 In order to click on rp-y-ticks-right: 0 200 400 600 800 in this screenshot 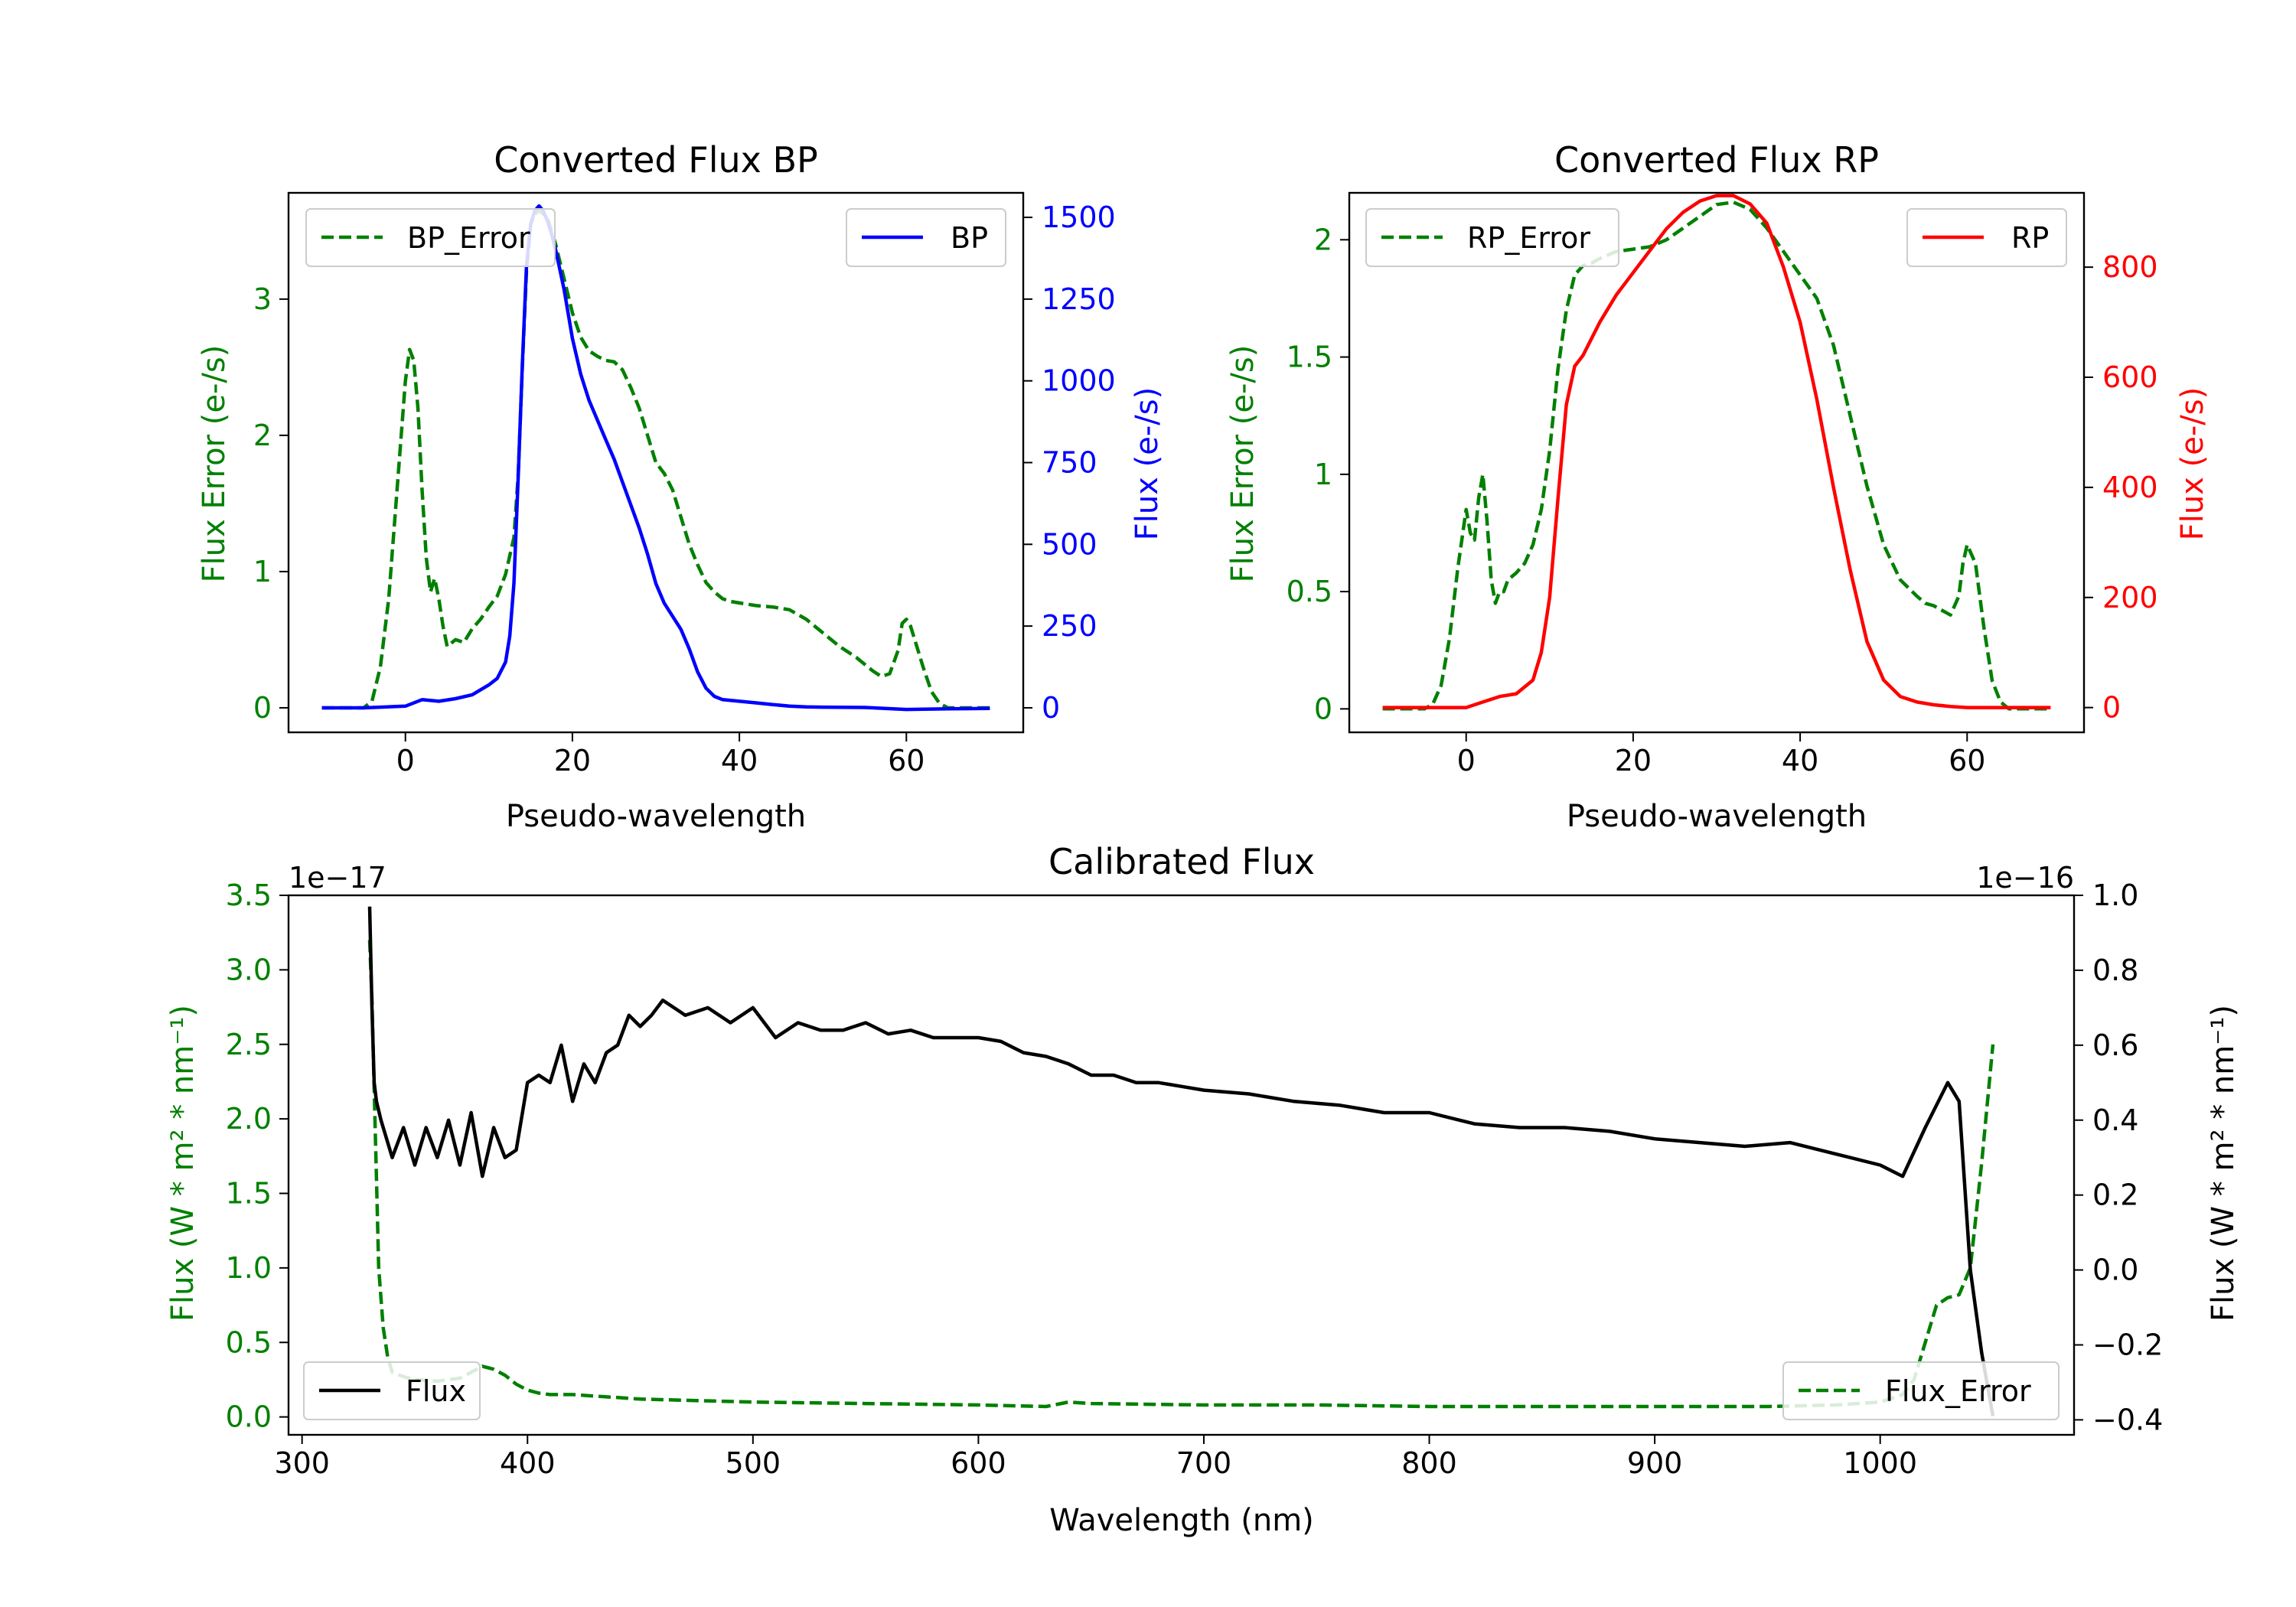, I will do `click(2121, 488)`.